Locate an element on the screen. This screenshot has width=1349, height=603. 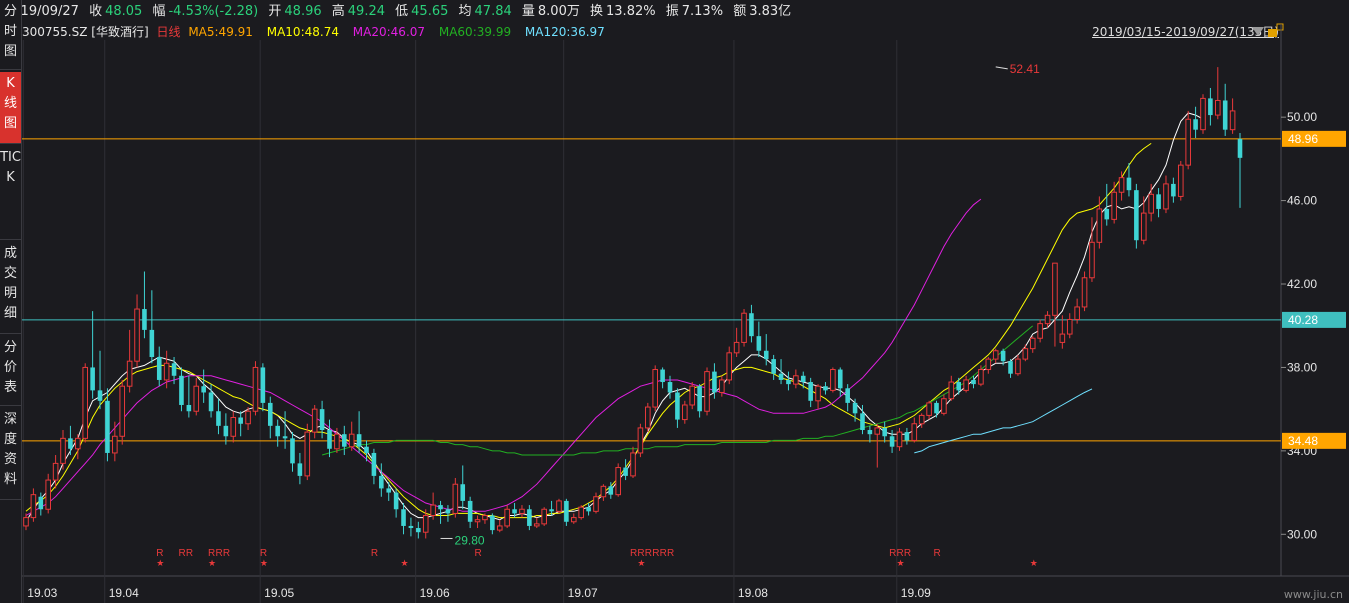
close-value: 48.05 is located at coordinates (124, 11).